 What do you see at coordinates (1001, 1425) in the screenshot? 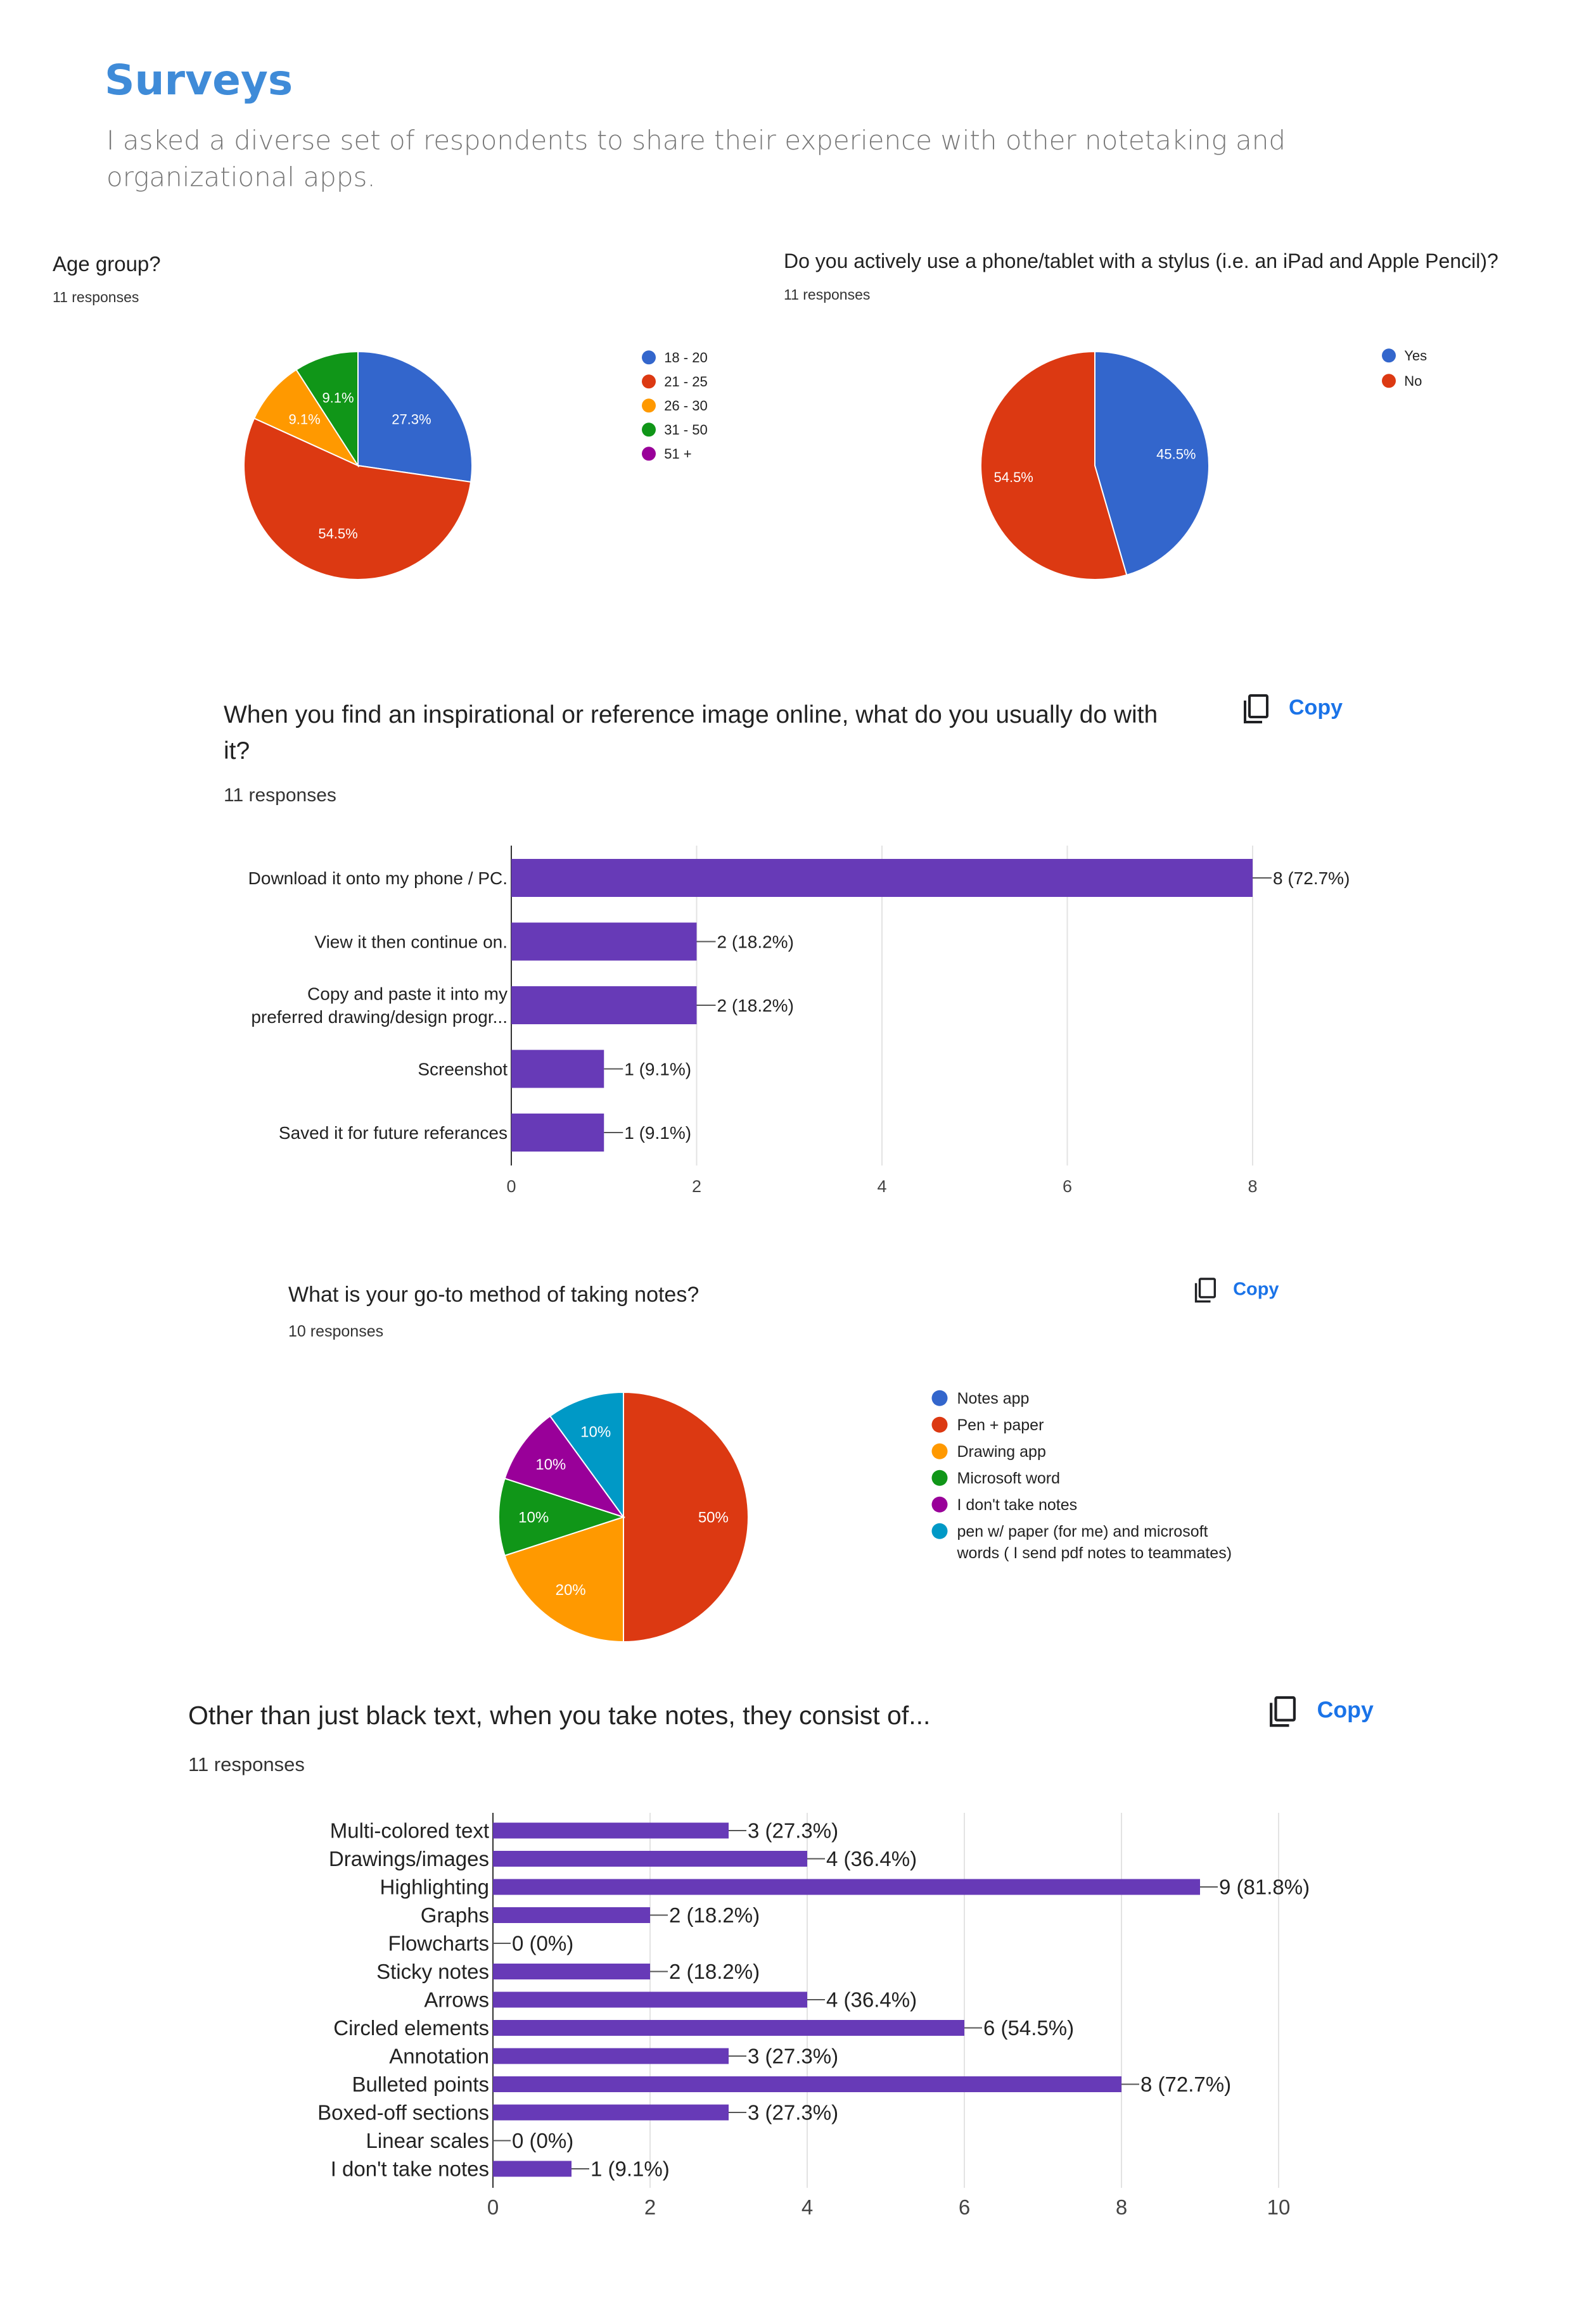
I see `legend-label: Pen + paper` at bounding box center [1001, 1425].